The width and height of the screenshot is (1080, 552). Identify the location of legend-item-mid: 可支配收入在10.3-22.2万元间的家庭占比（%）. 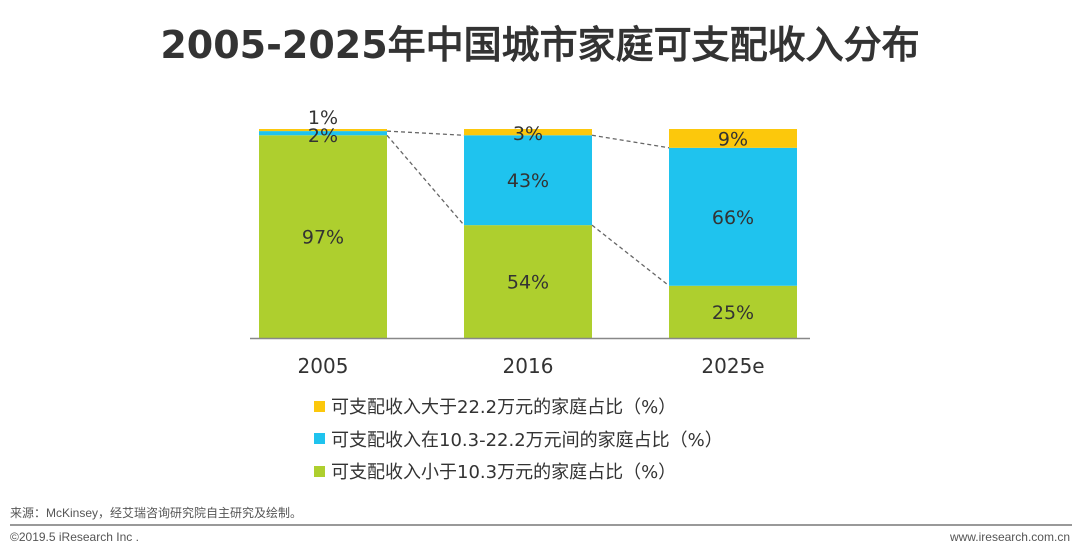
(518, 439).